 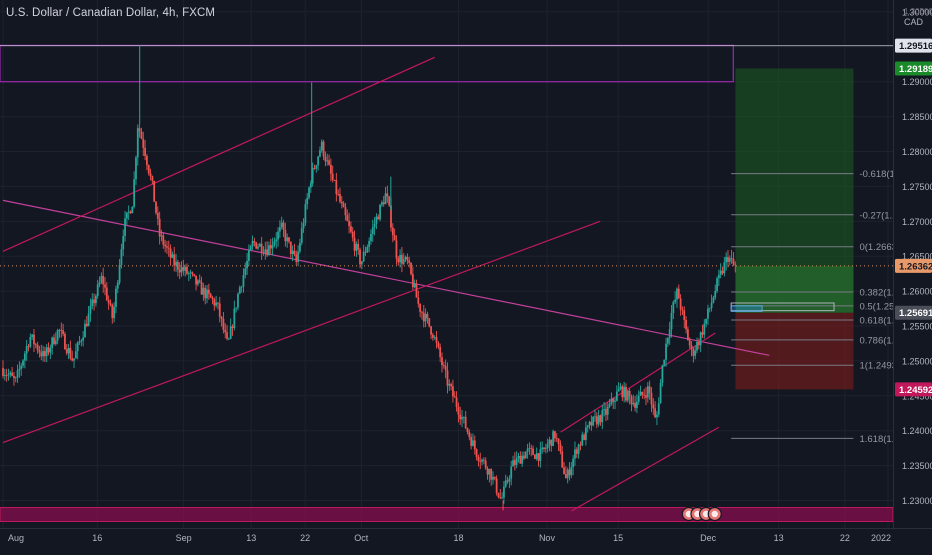 What do you see at coordinates (845, 538) in the screenshot?
I see `time-tick-label: 22` at bounding box center [845, 538].